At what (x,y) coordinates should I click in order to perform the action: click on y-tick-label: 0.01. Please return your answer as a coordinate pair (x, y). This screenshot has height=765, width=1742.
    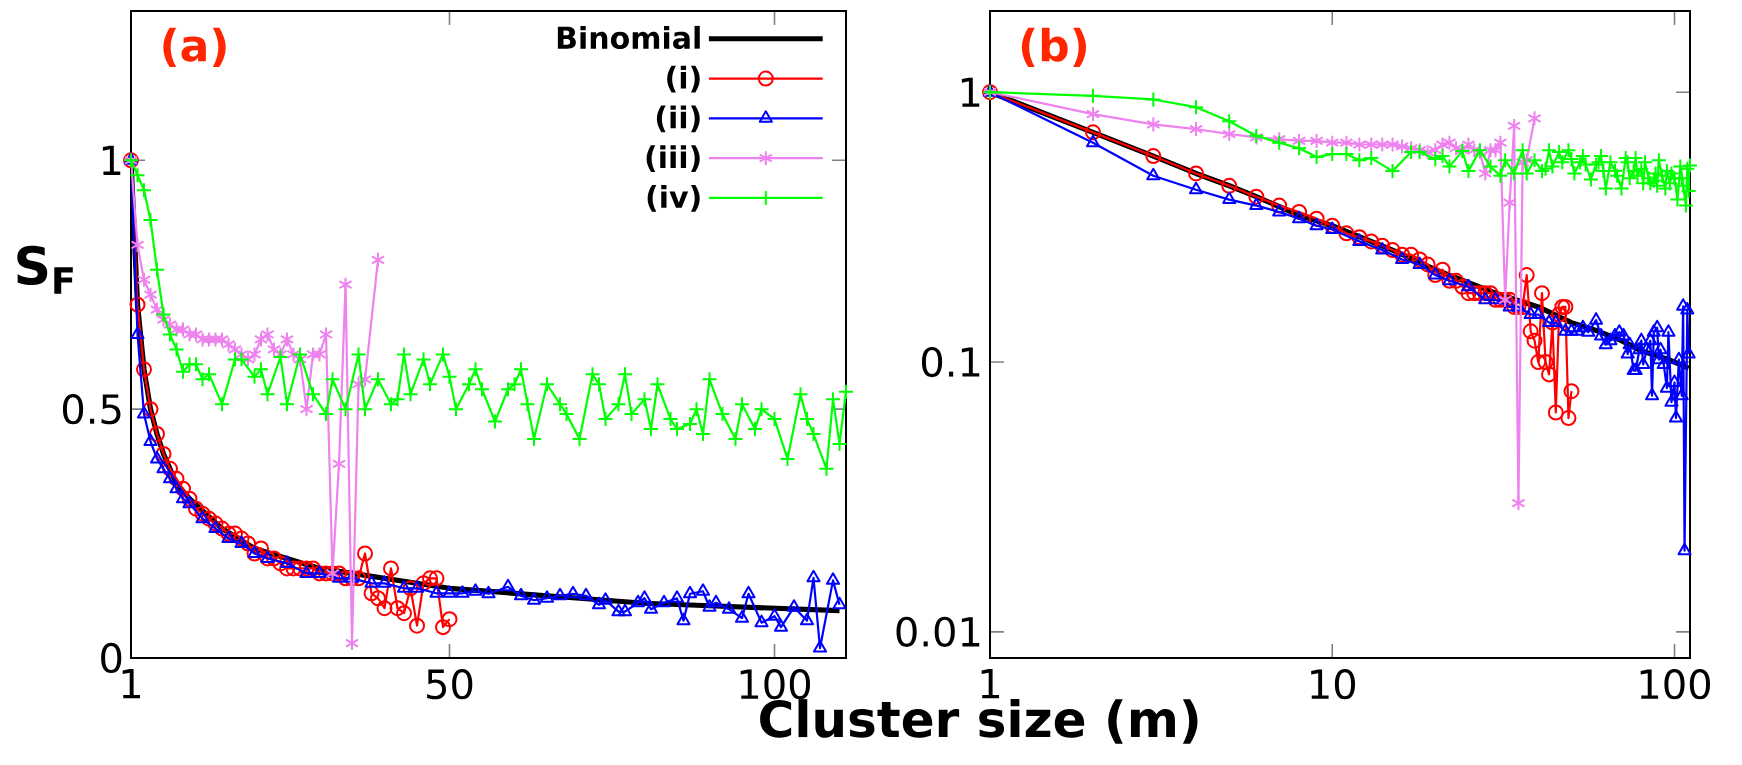
    Looking at the image, I should click on (938, 631).